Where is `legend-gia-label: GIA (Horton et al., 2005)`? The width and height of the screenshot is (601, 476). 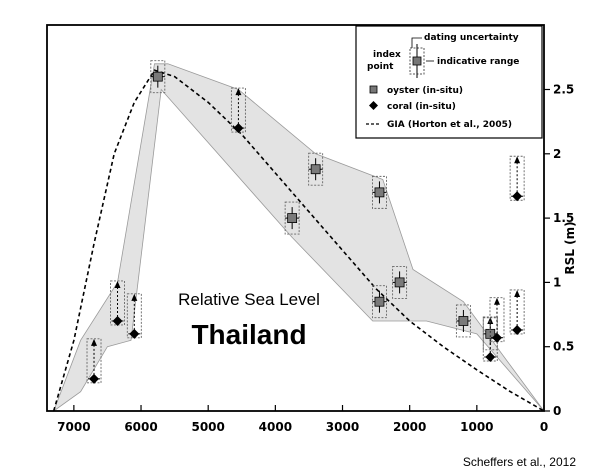 legend-gia-label: GIA (Horton et al., 2005) is located at coordinates (449, 125).